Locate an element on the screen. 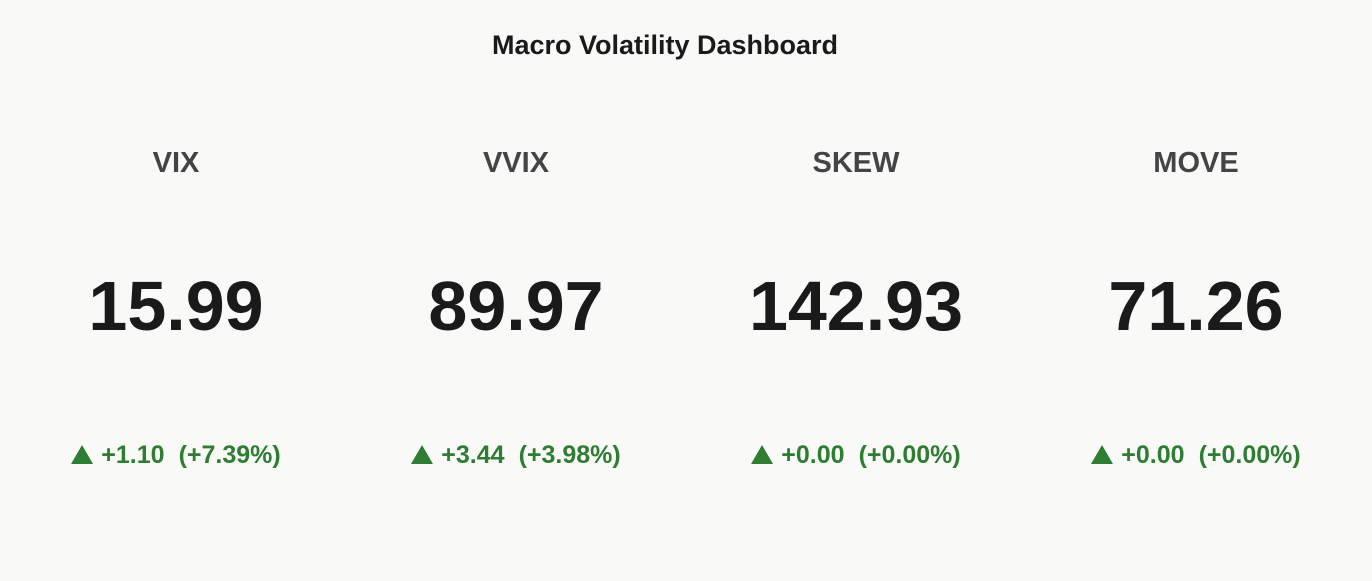  indicator-name: MOVE is located at coordinates (1196, 163).